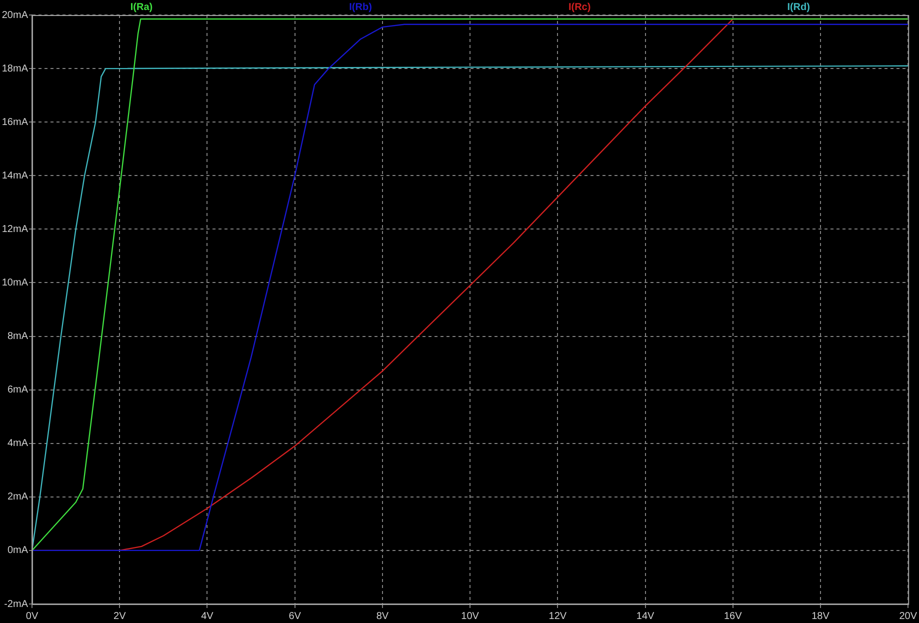  What do you see at coordinates (119, 616) in the screenshot?
I see `x-tick-label: 2V` at bounding box center [119, 616].